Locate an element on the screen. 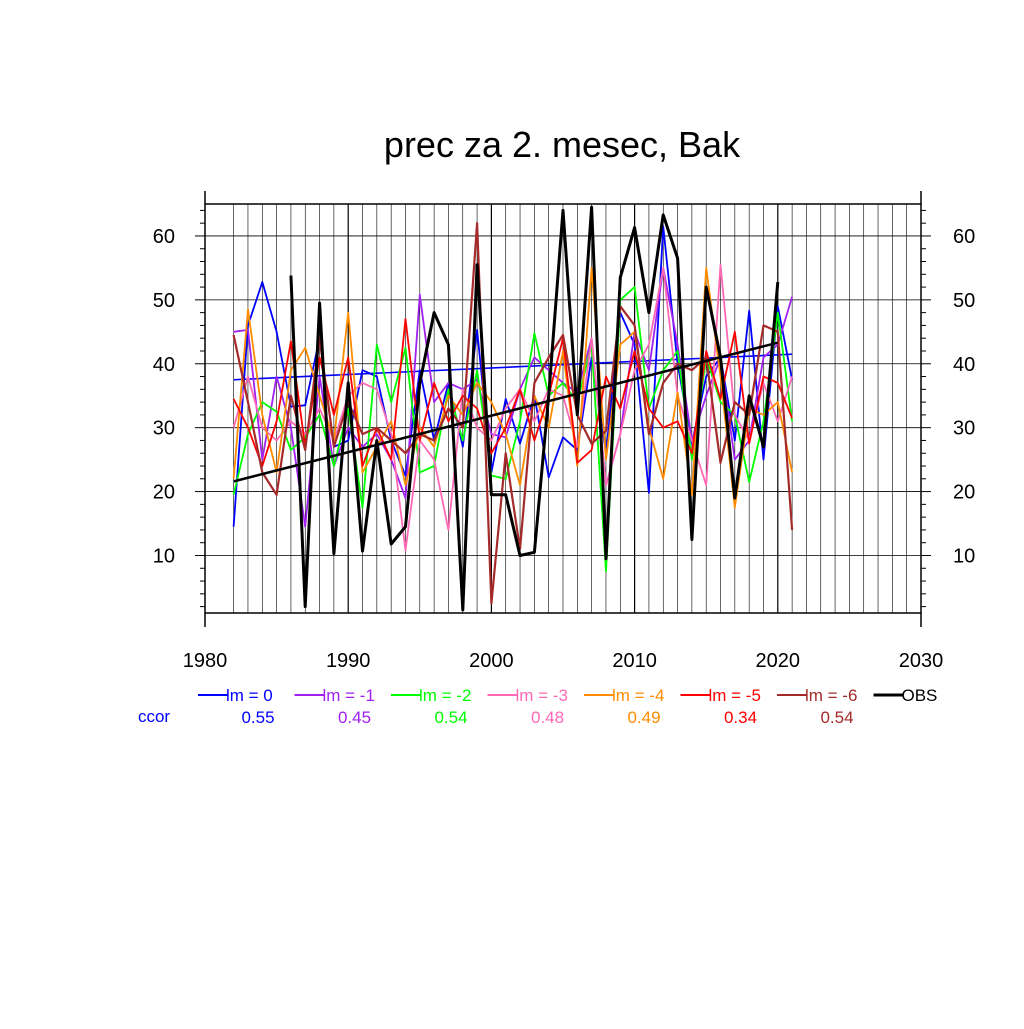 This screenshot has height=1029, width=1024. chart-title: prec za 2. mesec, Bak is located at coordinates (562, 144).